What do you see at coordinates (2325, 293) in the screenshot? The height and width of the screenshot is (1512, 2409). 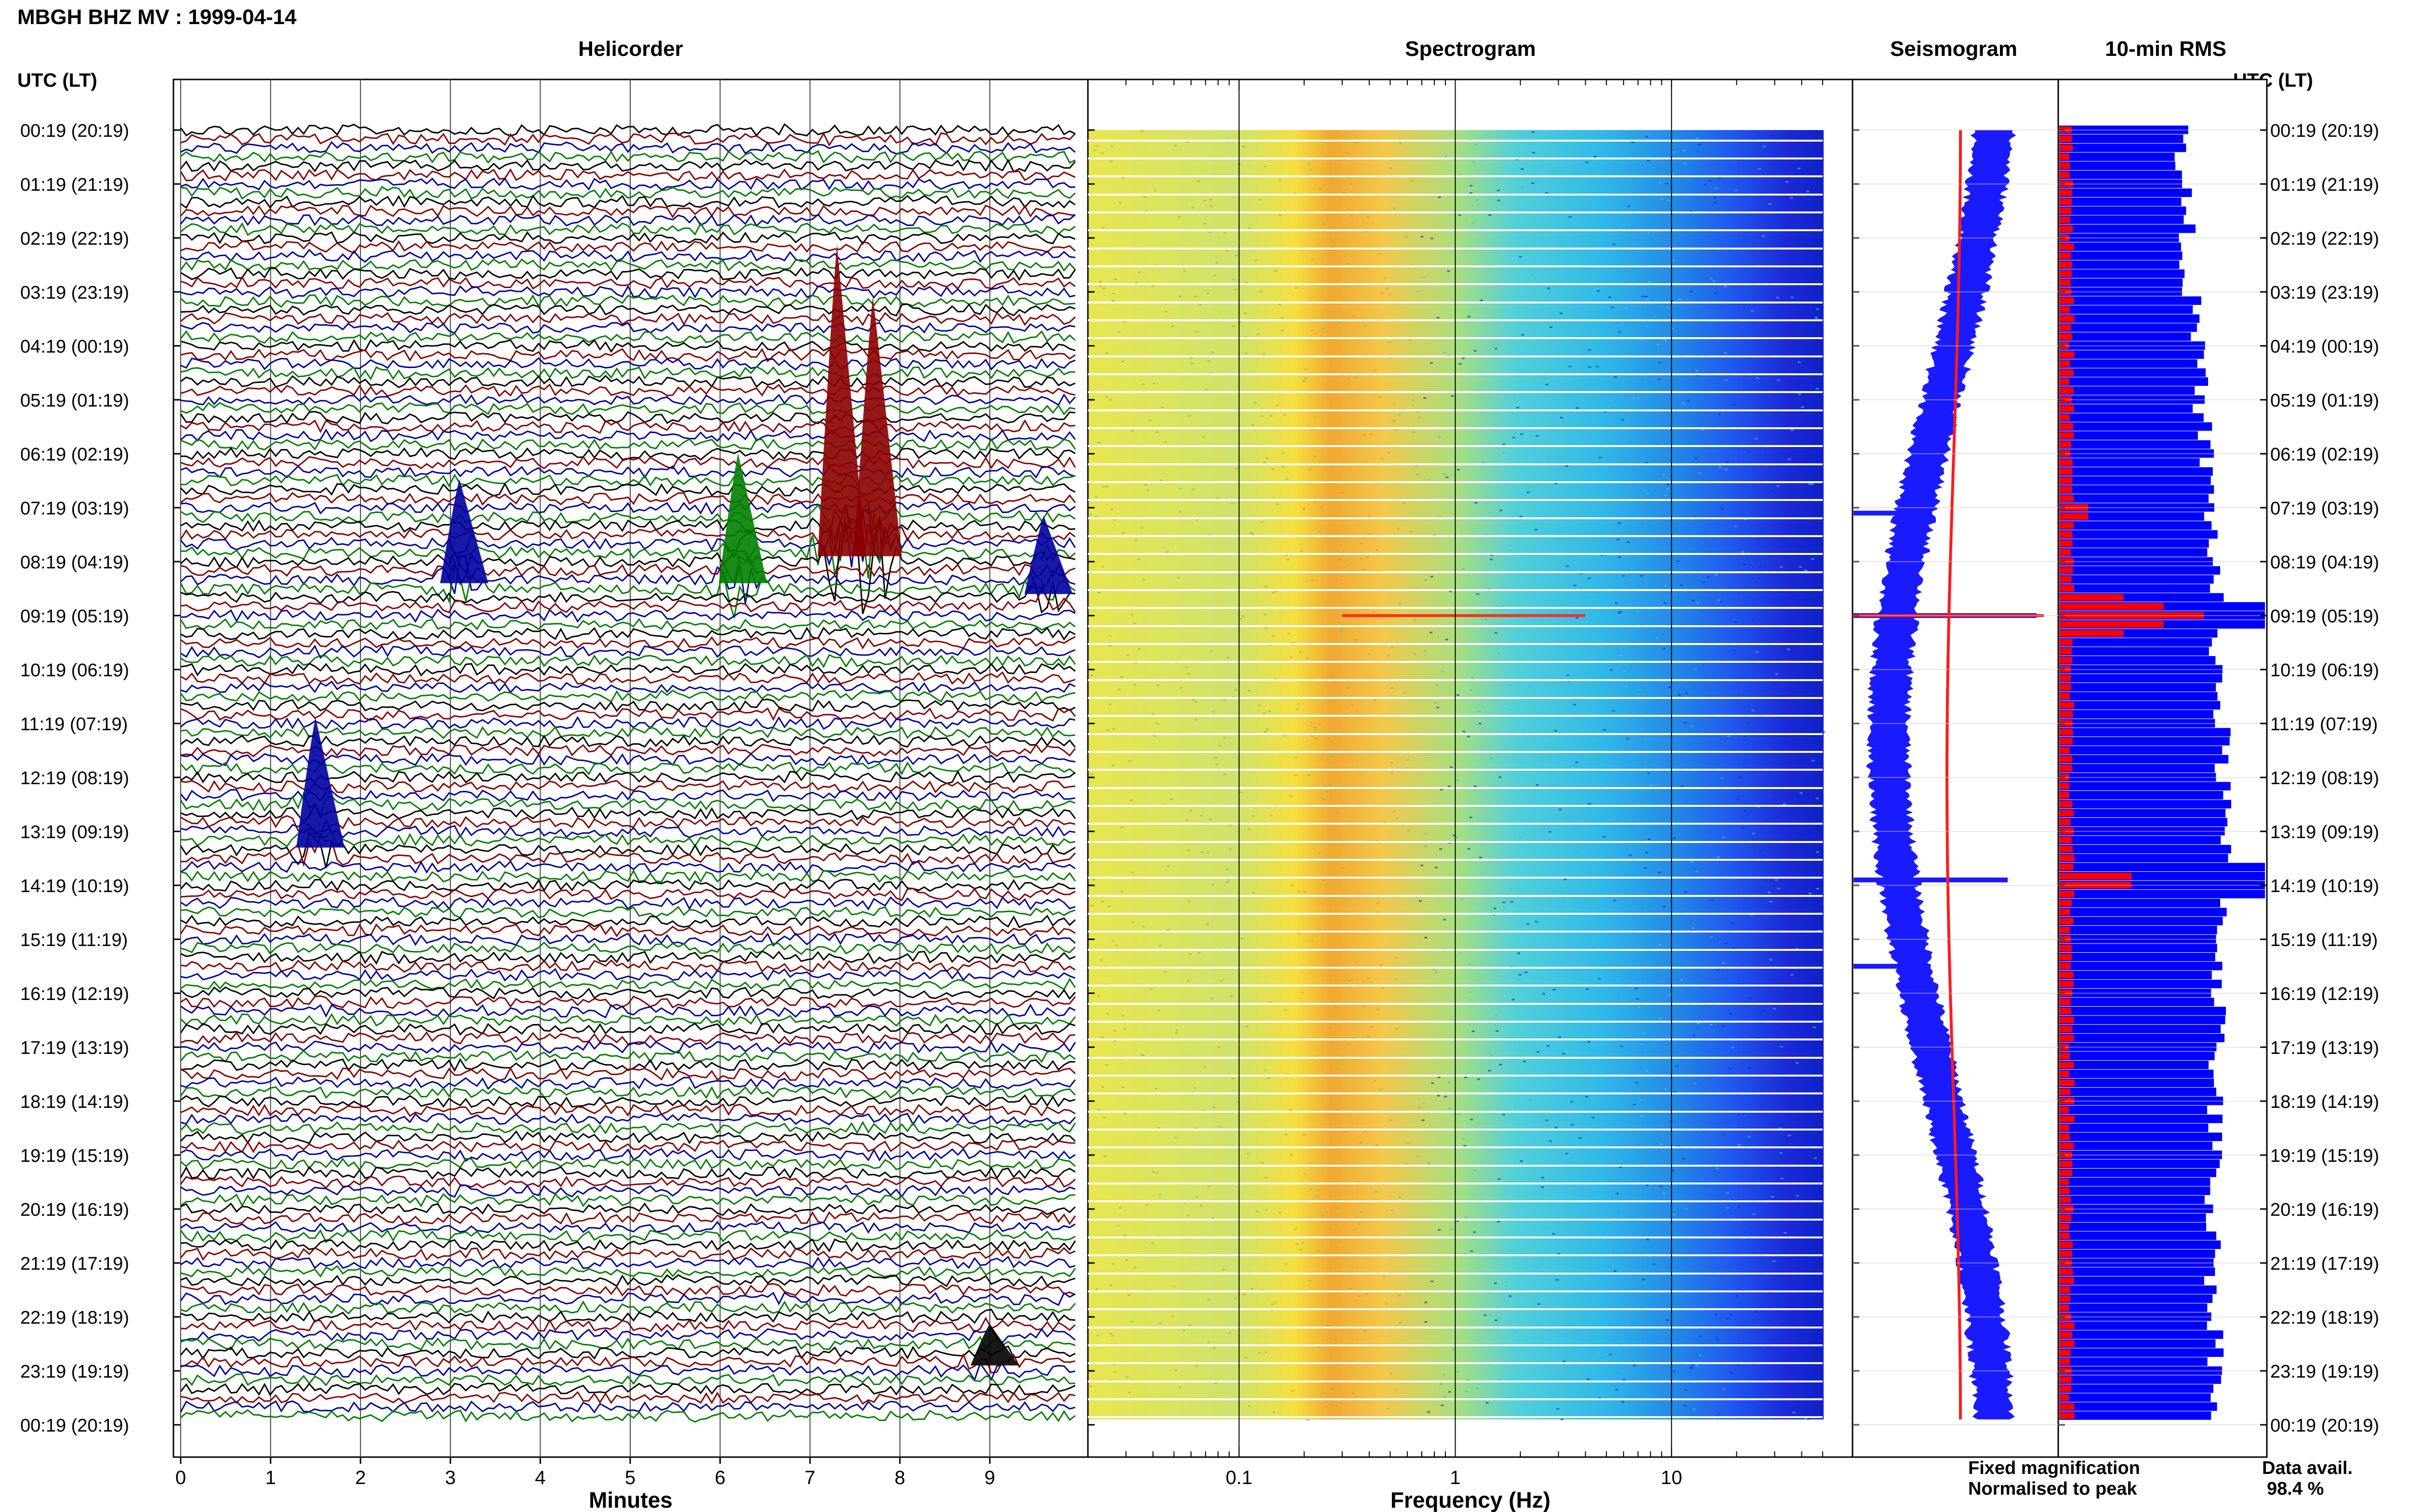 I see `hour-label-right: 03:19 (23:19)` at bounding box center [2325, 293].